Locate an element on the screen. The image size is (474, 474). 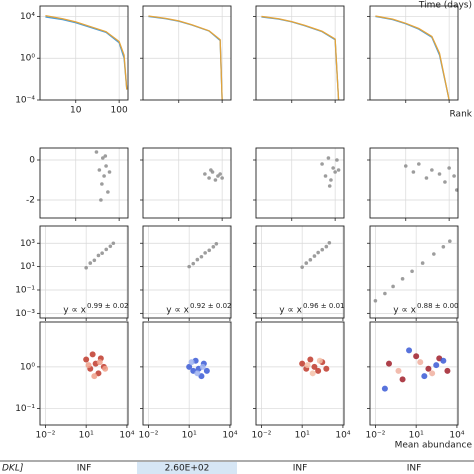
y-tick-label: 10⁻⁴ is located at coordinates (25, 101).